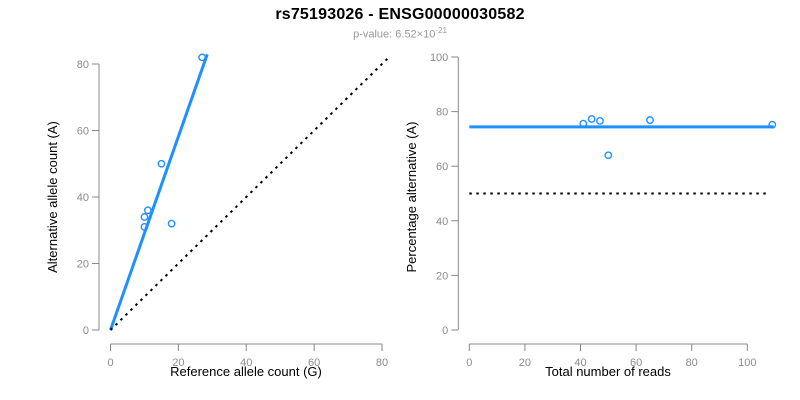 The height and width of the screenshot is (400, 800). I want to click on pvalue-exponent: -21, so click(441, 30).